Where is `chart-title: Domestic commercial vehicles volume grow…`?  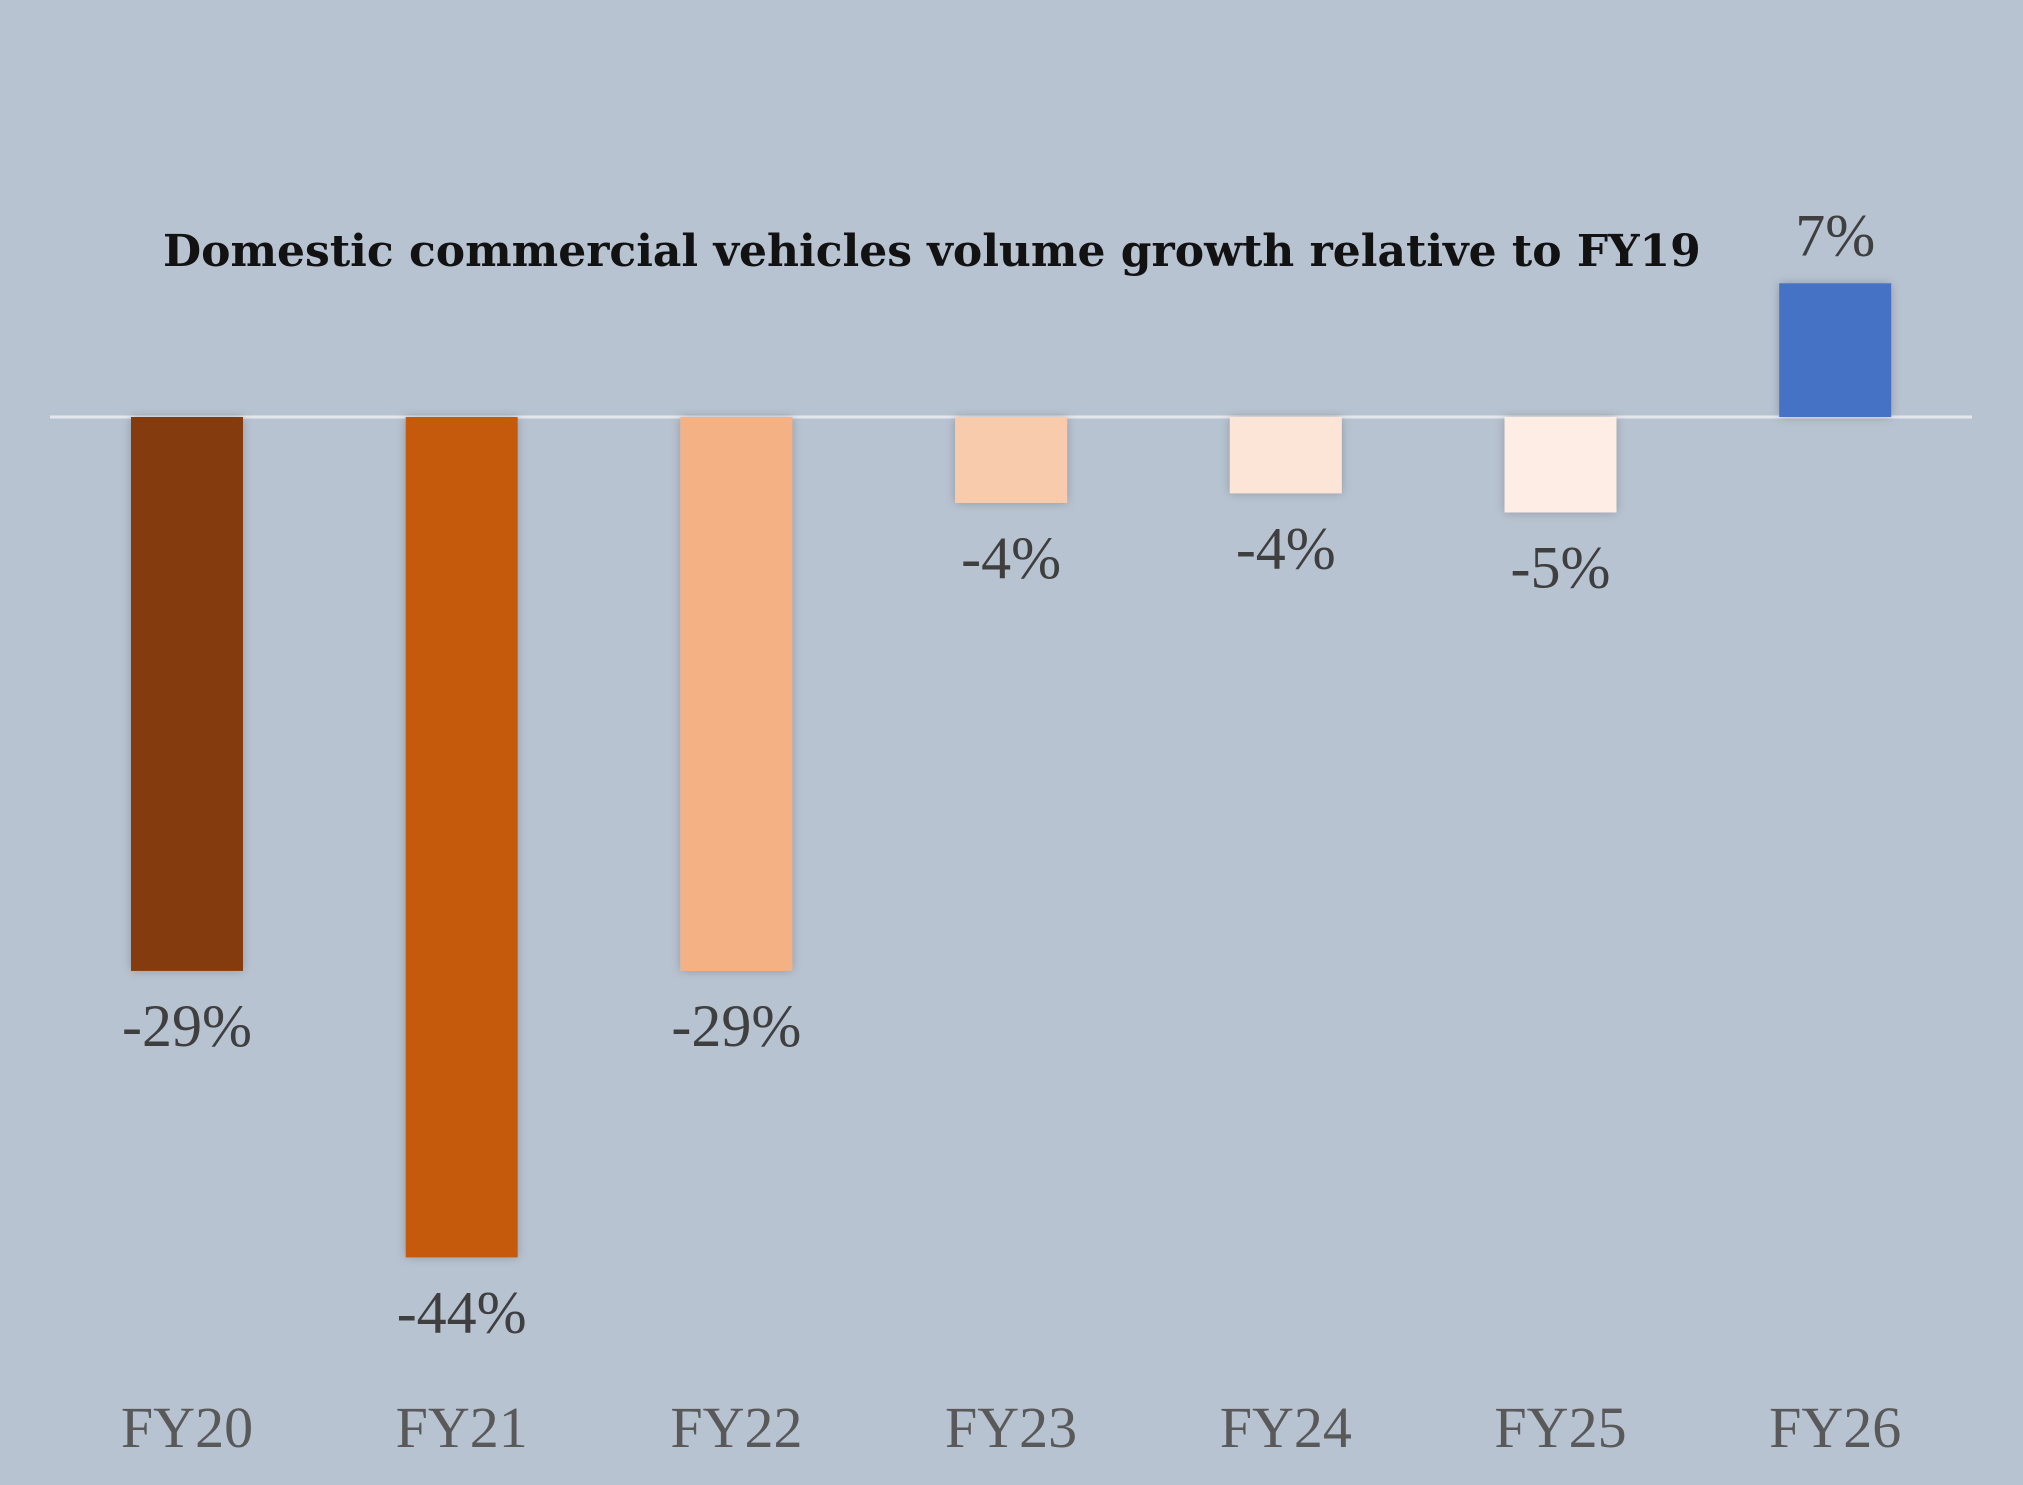 chart-title: Domestic commercial vehicles volume grow… is located at coordinates (932, 251).